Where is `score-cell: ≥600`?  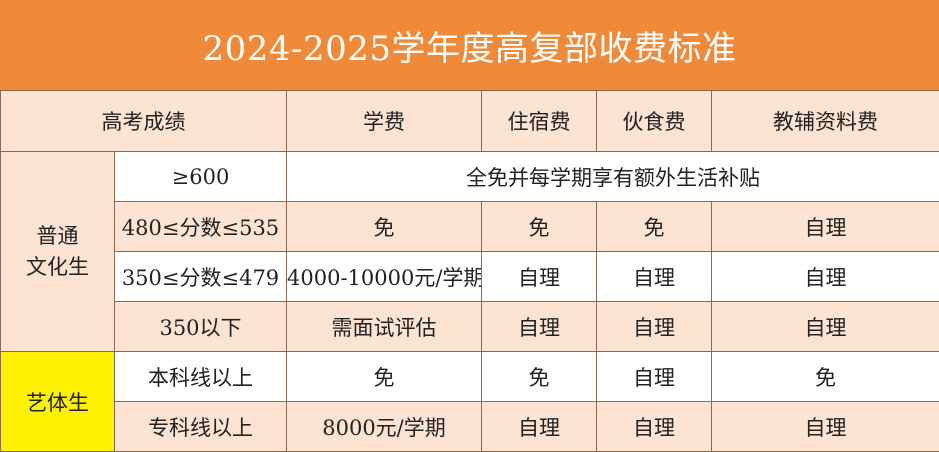
score-cell: ≥600 is located at coordinates (201, 177).